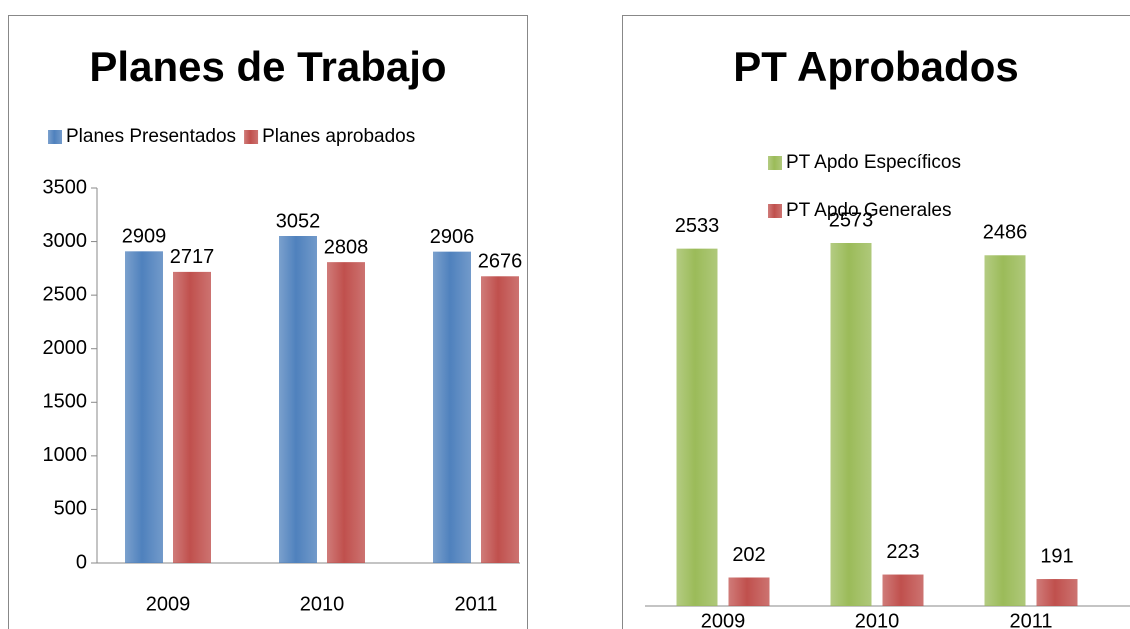  I want to click on data-label: 223, so click(902, 552).